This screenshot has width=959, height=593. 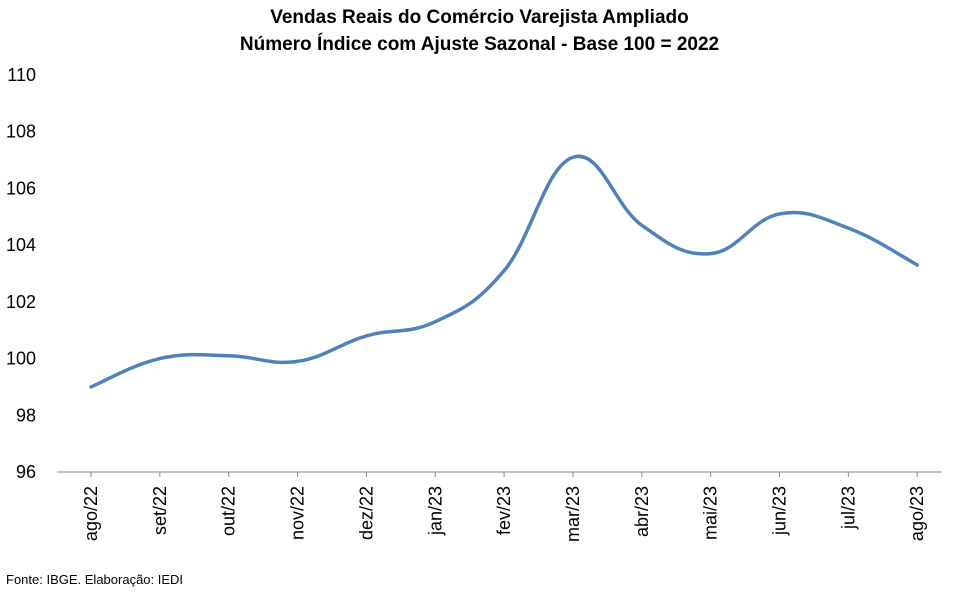 I want to click on x-tick-label: nov/22, so click(x=298, y=513).